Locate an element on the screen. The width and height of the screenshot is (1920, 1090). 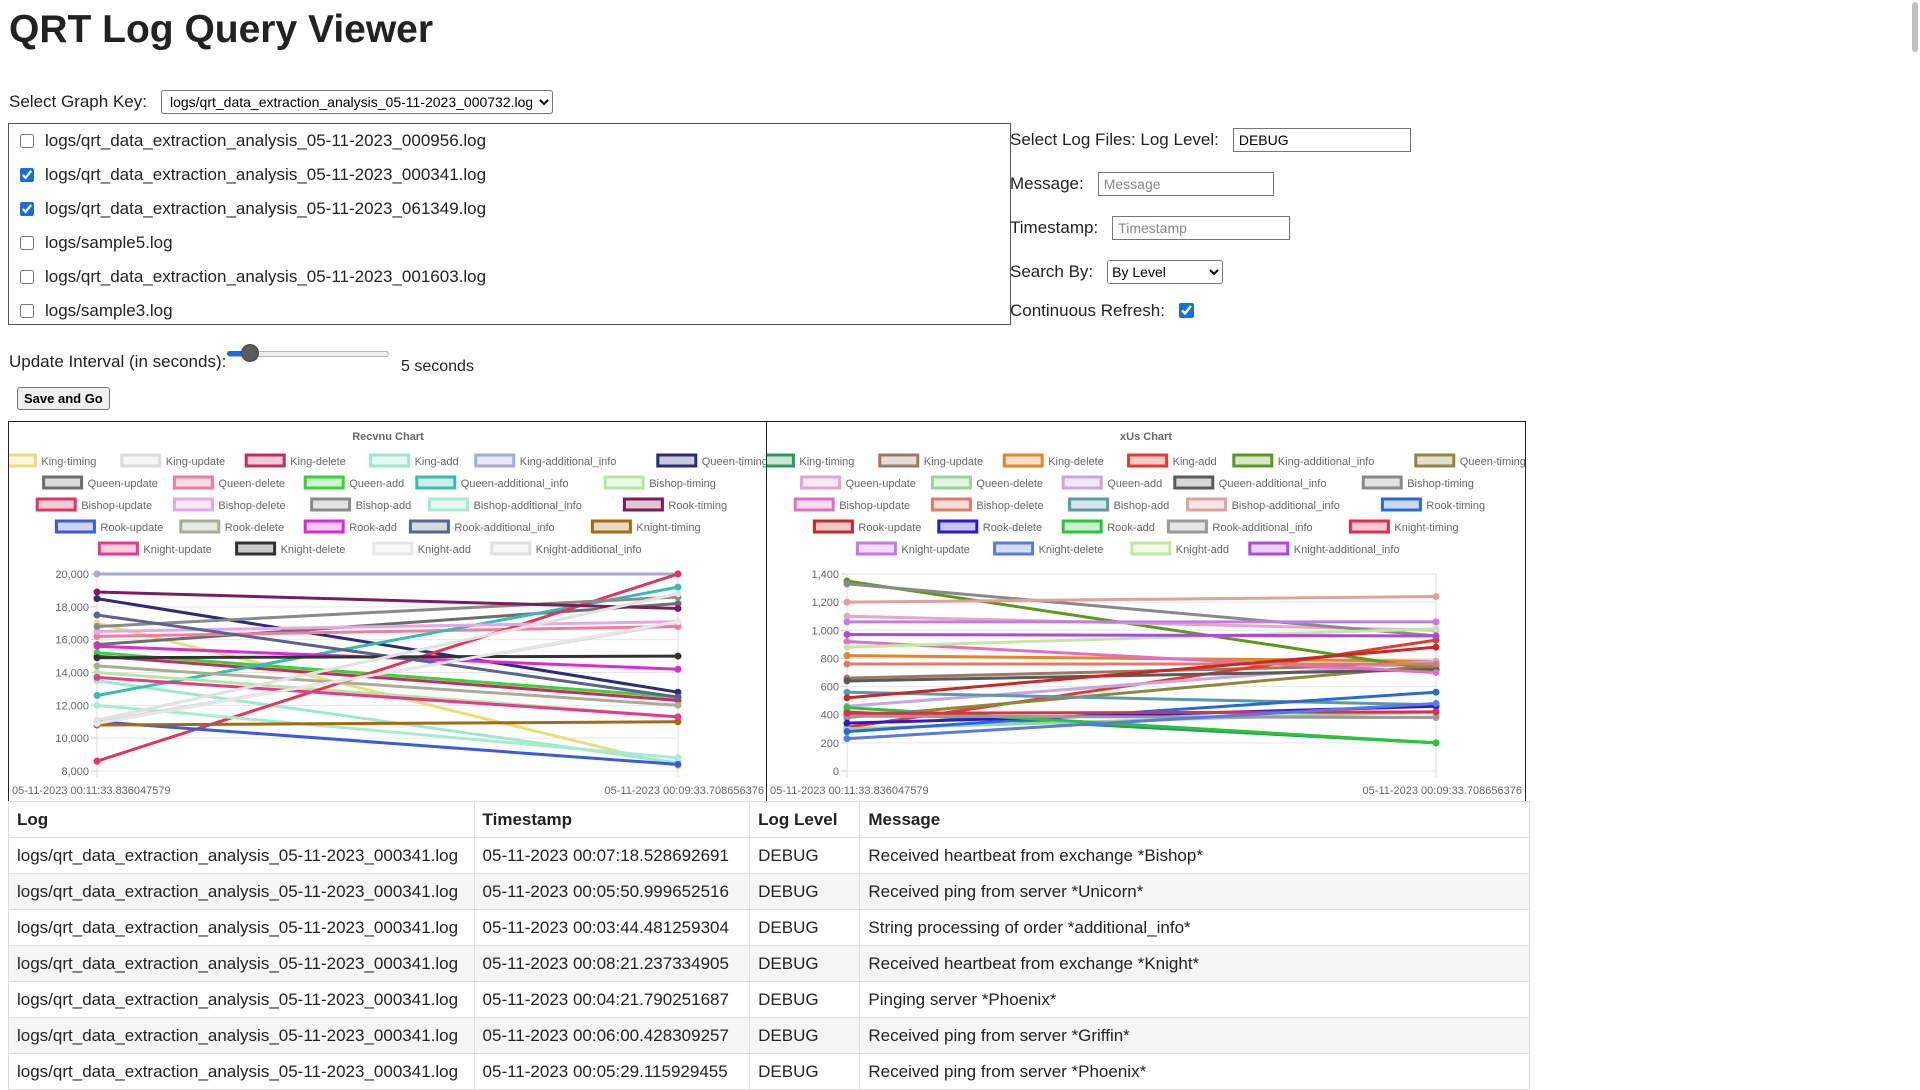
legend-label: Bishop-update is located at coordinates (874, 506).